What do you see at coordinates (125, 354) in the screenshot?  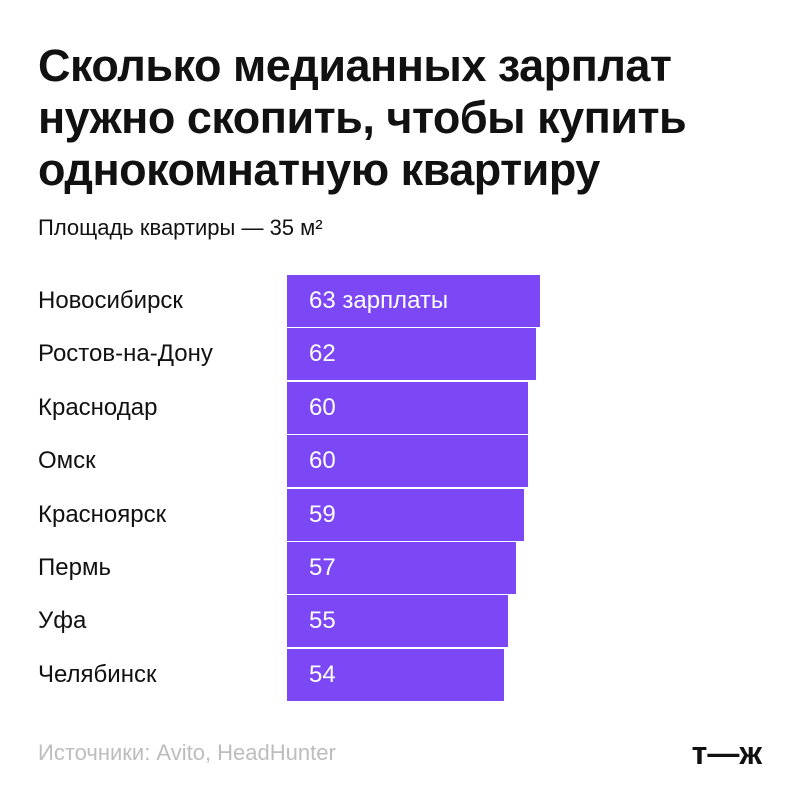 I see `category-label: Ростов-на-Дону` at bounding box center [125, 354].